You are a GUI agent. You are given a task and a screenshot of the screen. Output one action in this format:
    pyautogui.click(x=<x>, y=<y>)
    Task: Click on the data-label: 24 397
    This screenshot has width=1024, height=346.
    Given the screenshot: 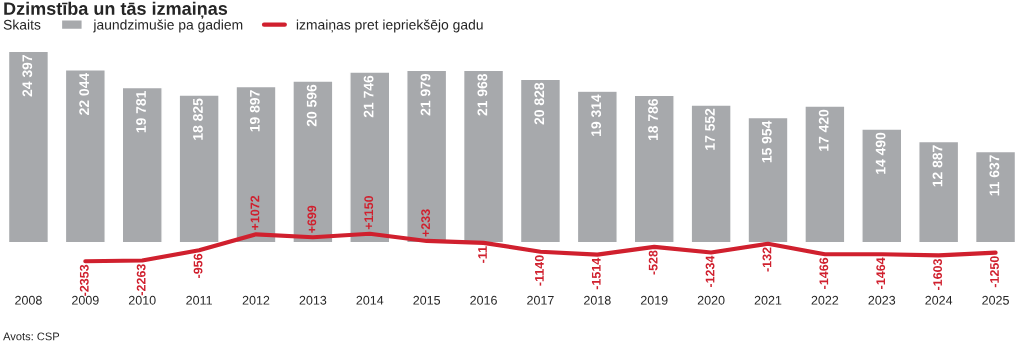 What is the action you would take?
    pyautogui.click(x=27, y=76)
    